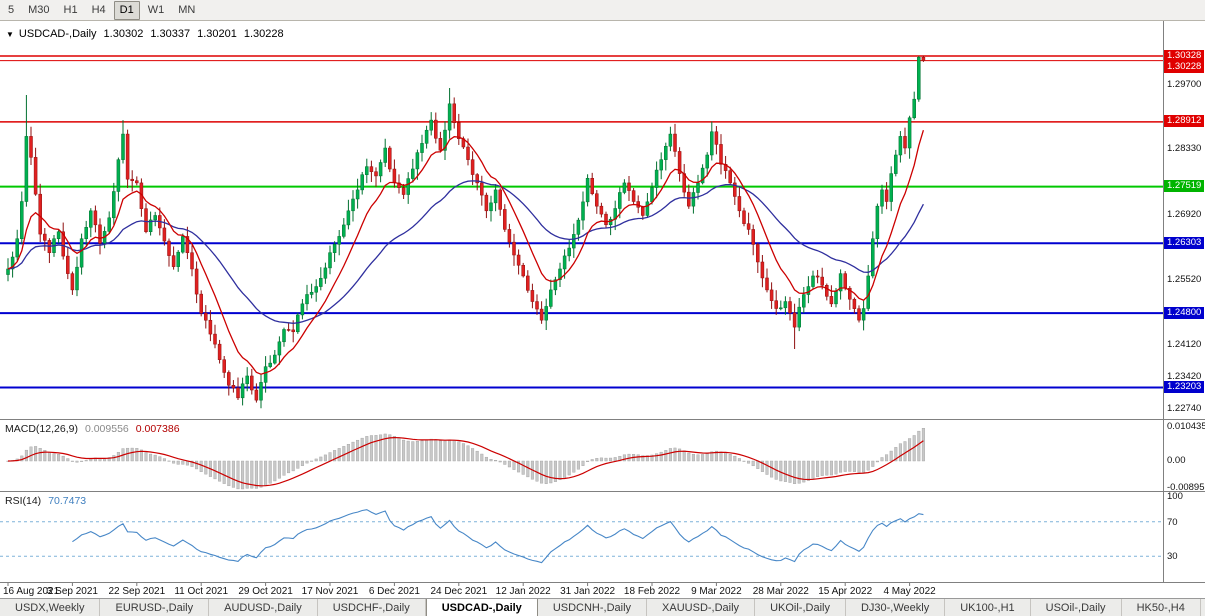 This screenshot has height=616, width=1205. I want to click on timeframe-button-d1: D1, so click(126, 10).